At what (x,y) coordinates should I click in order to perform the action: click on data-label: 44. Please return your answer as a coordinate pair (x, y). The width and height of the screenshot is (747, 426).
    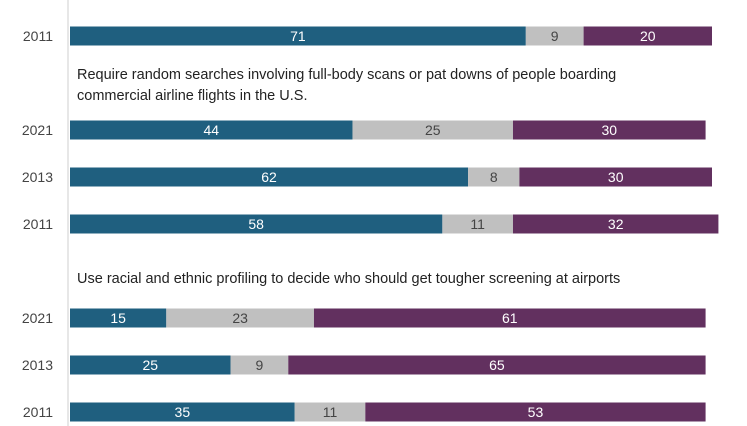
    Looking at the image, I should click on (211, 130).